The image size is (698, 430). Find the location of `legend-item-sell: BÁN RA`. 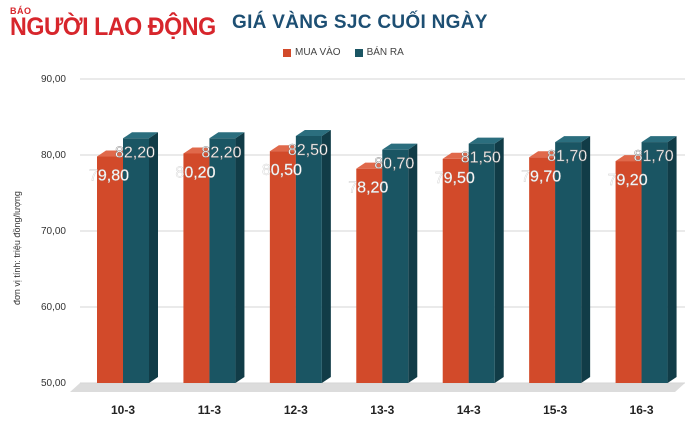

legend-item-sell: BÁN RA is located at coordinates (379, 52).